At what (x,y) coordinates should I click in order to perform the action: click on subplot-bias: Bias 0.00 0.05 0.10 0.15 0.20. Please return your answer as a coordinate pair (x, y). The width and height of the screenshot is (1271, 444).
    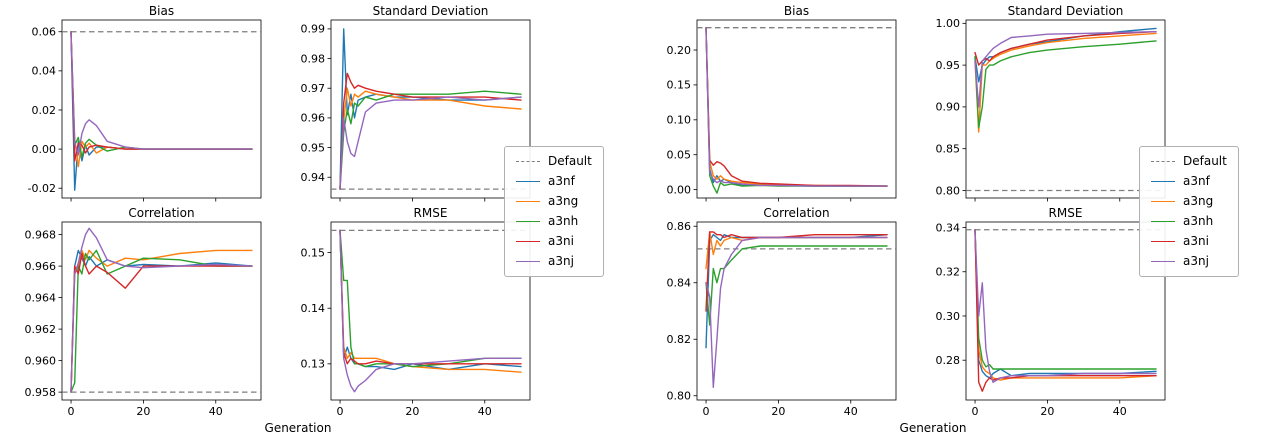
    Looking at the image, I should click on (782, 103).